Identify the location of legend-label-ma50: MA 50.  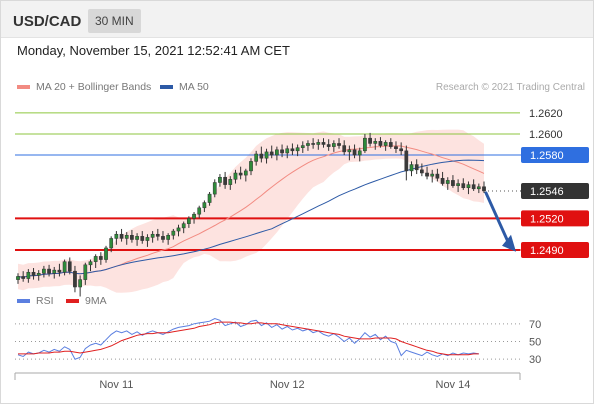
(194, 87).